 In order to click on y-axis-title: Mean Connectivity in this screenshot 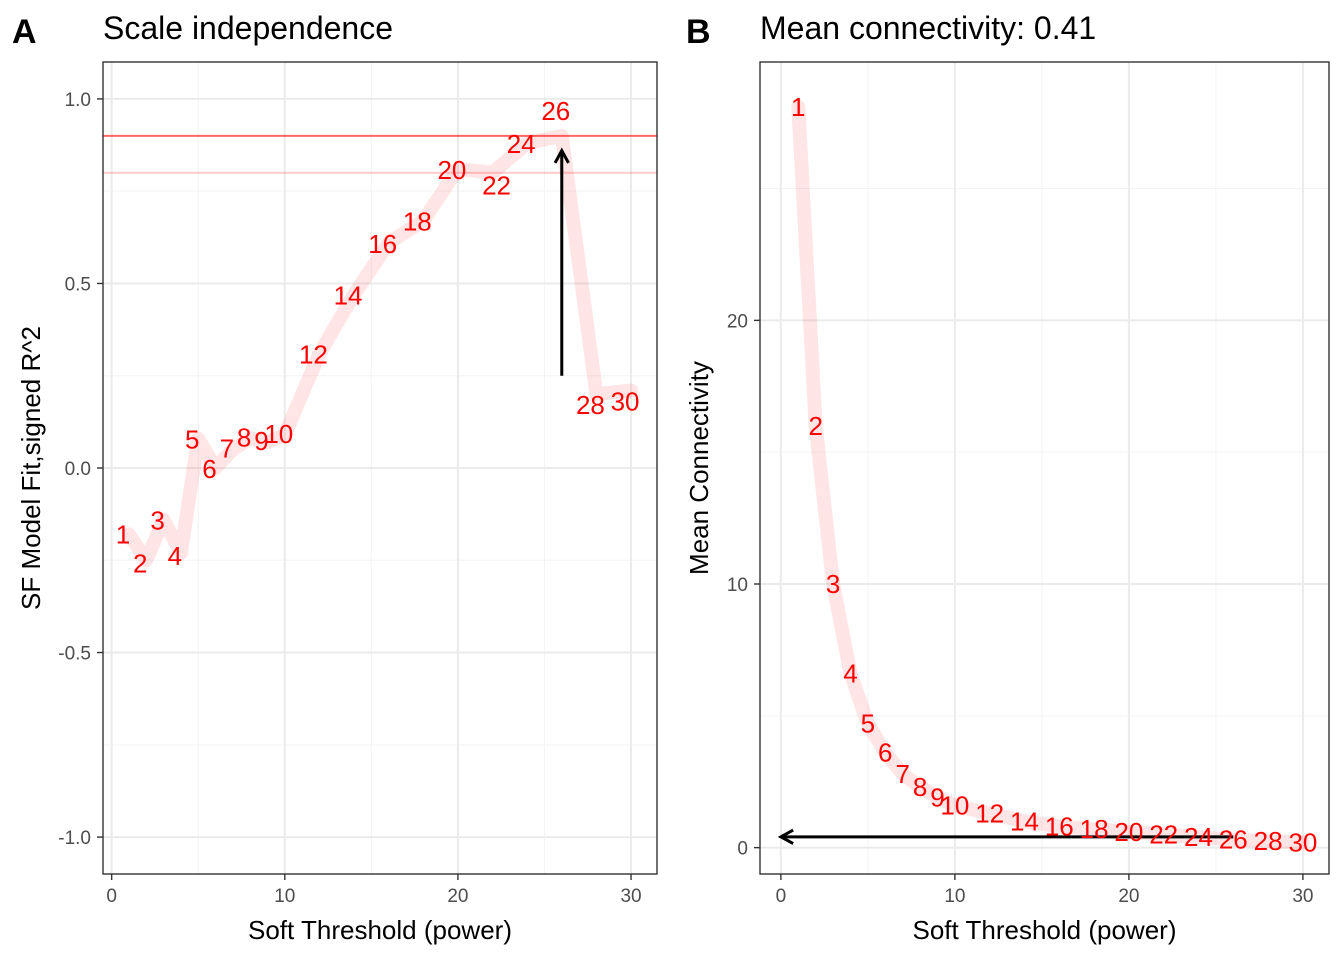, I will do `click(699, 468)`.